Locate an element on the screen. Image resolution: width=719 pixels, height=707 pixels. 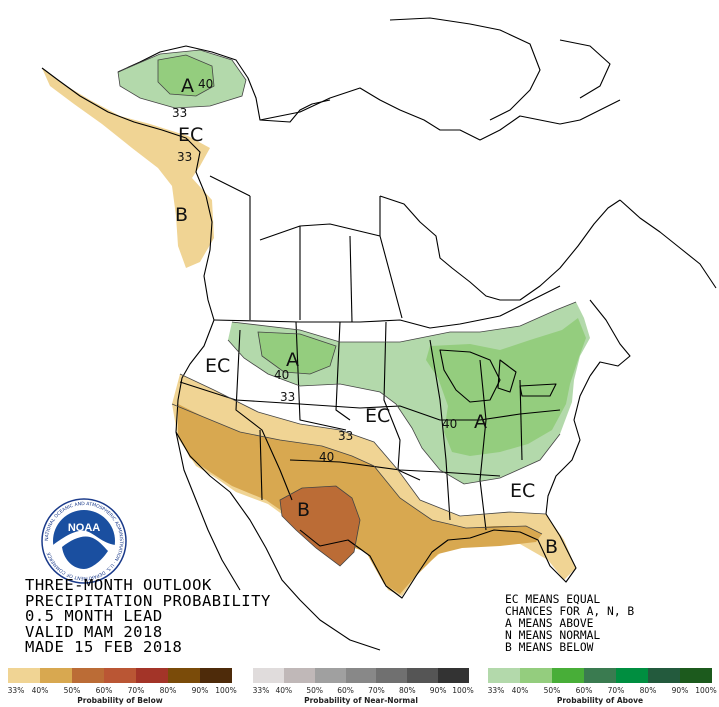
alaska-40-label: 40 is located at coordinates (205, 84).